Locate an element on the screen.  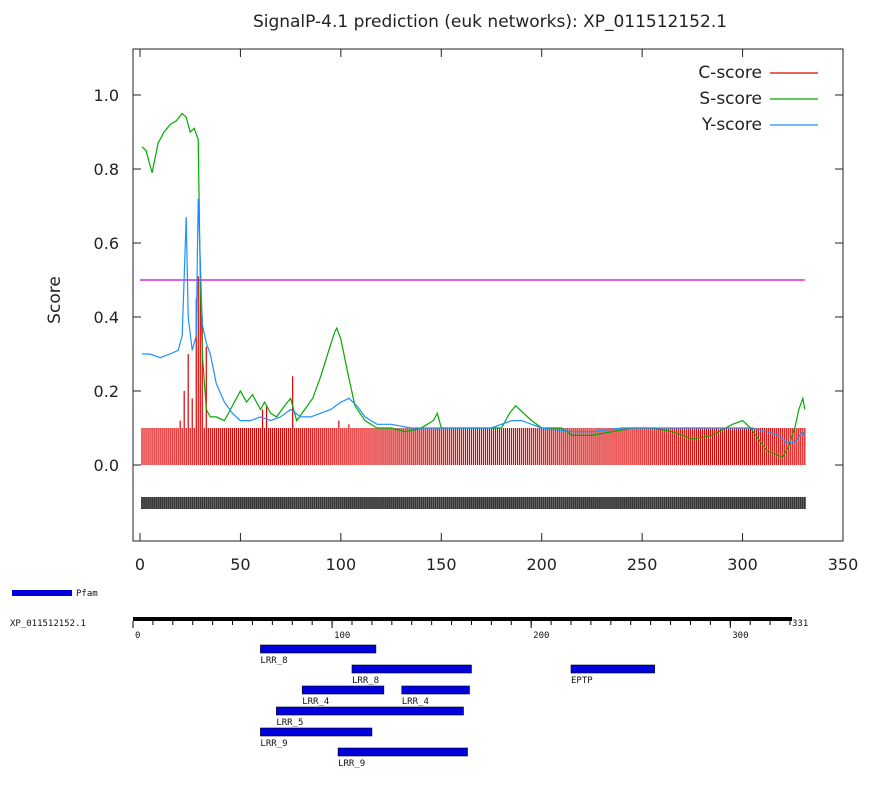
y-tick-label: 1.0 is located at coordinates (106, 95).